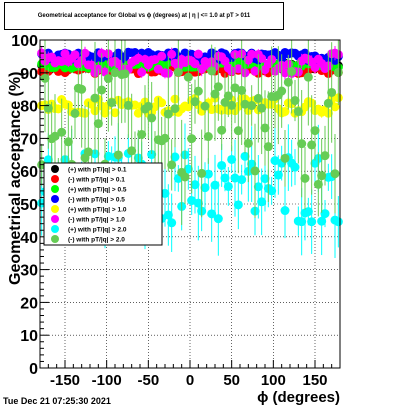  What do you see at coordinates (65, 380) in the screenshot?
I see `x-tick-label: -150` at bounding box center [65, 380].